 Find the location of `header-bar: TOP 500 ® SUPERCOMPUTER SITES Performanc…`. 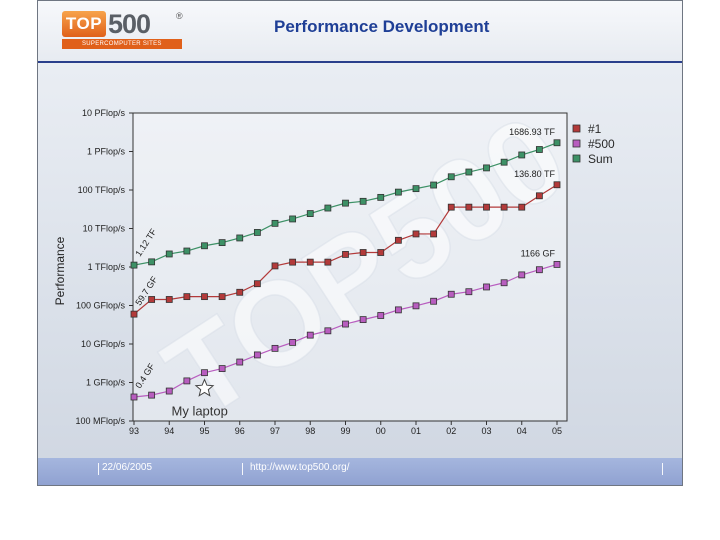

header-bar: TOP 500 ® SUPERCOMPUTER SITES Performanc… is located at coordinates (360, 31).